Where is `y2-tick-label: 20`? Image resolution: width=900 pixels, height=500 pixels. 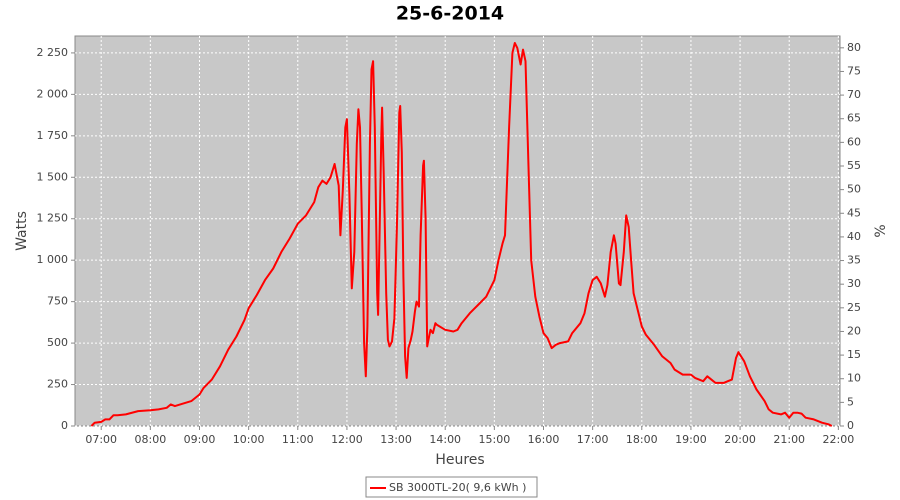 y2-tick-label: 20 is located at coordinates (854, 330).